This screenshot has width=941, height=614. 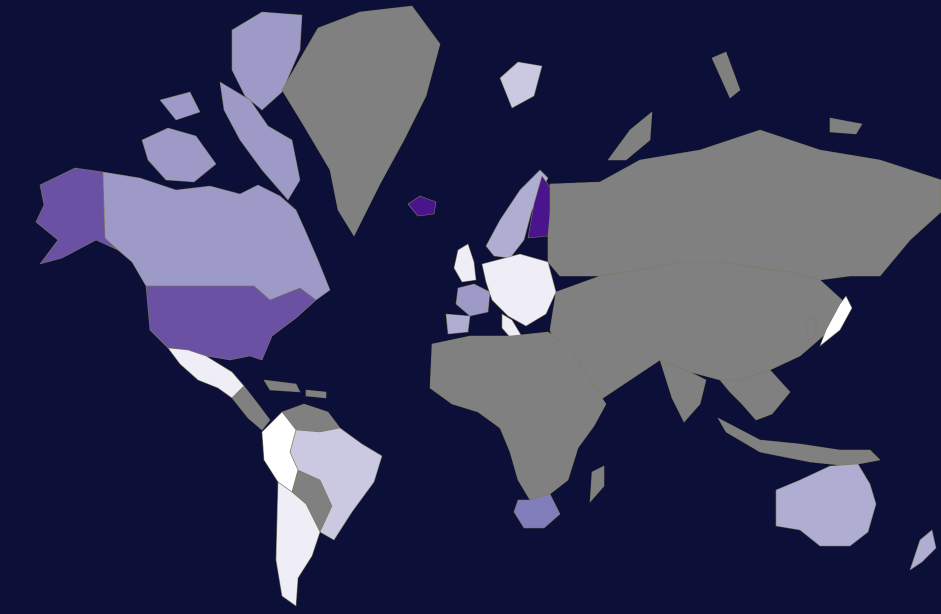 I want to click on region-svalbard, so click(x=521, y=85).